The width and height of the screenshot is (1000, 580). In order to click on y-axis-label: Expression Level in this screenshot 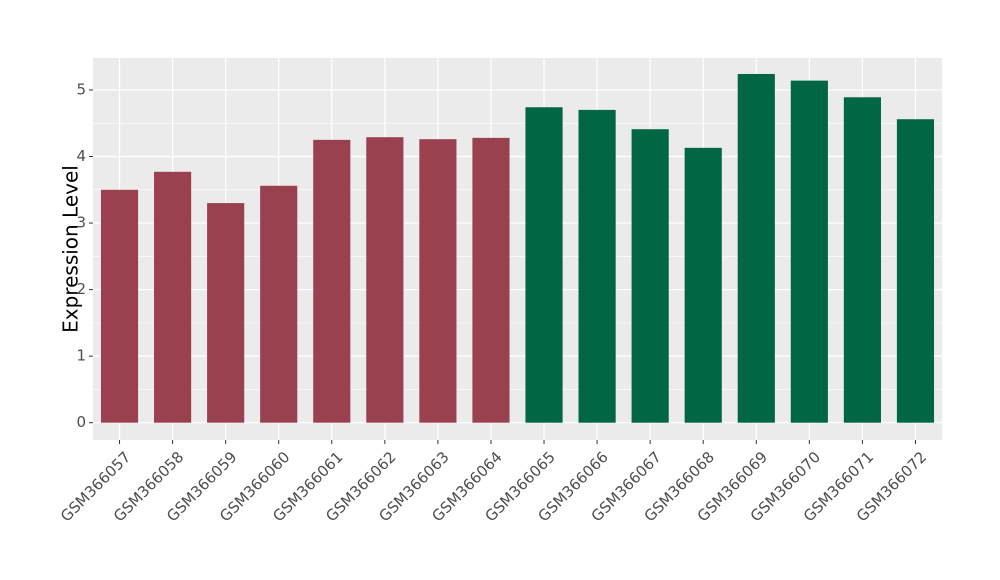, I will do `click(71, 249)`.